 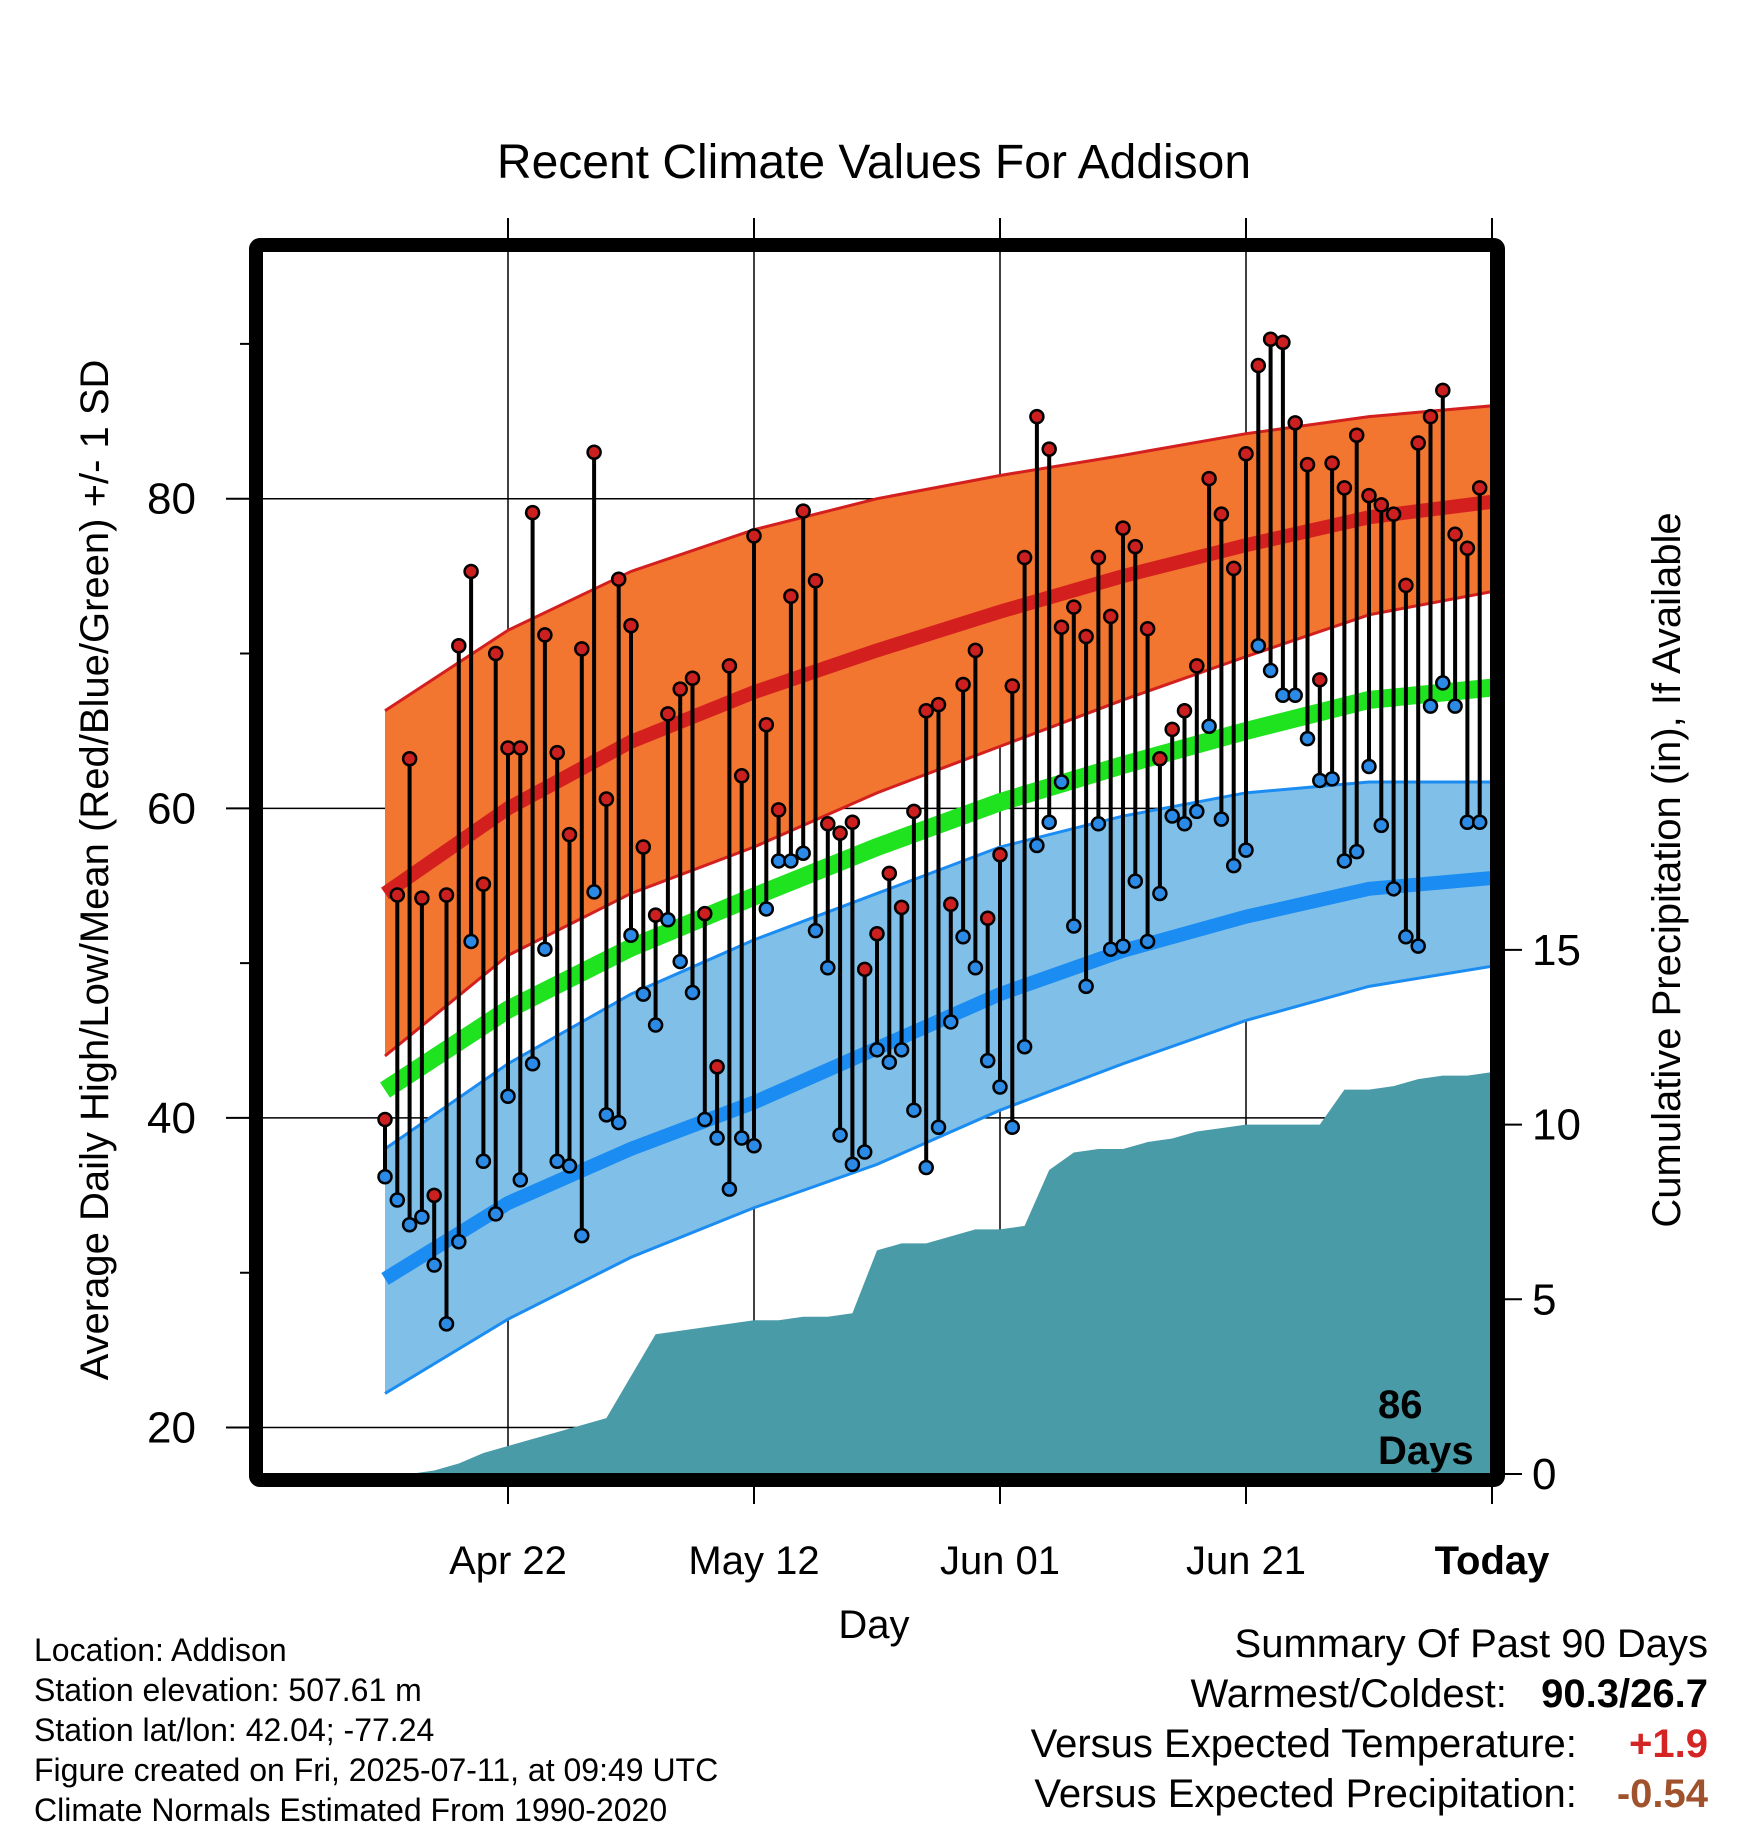 I want to click on normal-mean-line, so click(x=936, y=888).